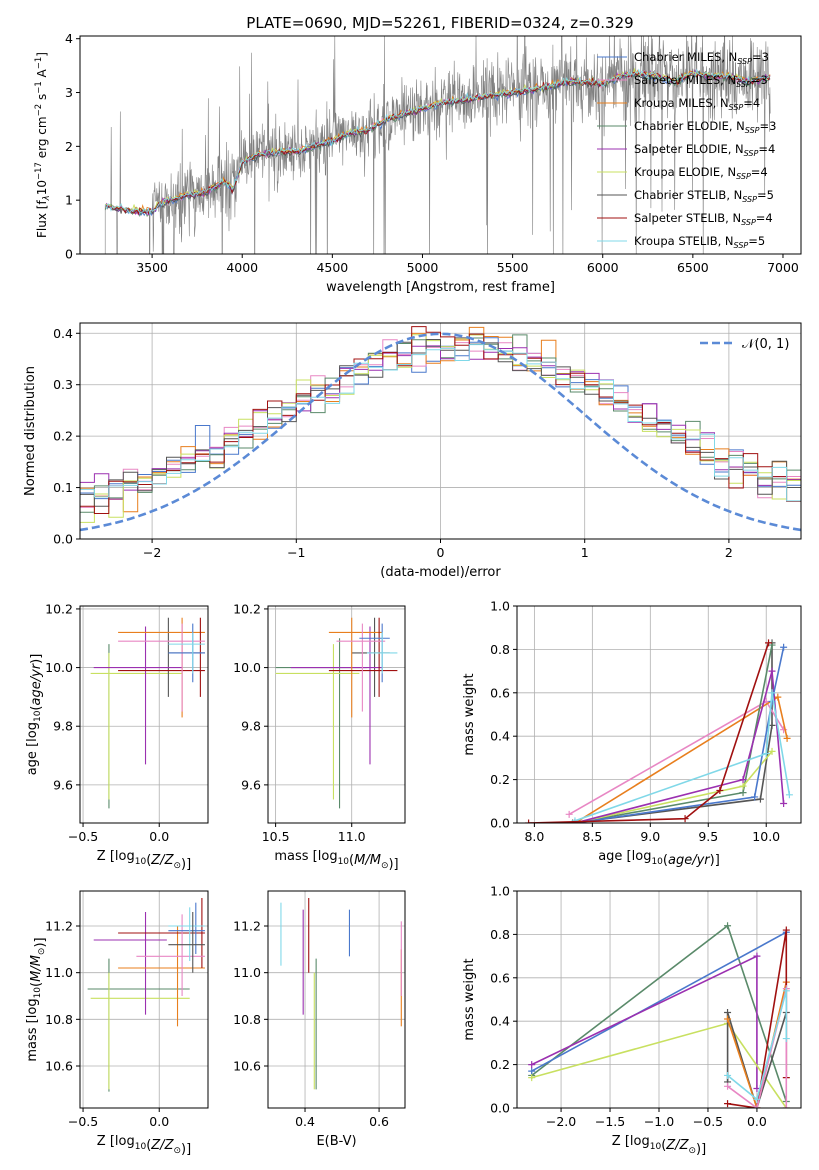 The width and height of the screenshot is (819, 1170). Describe the element at coordinates (63, 384) in the screenshot. I see `residuals-ytick-label: 0.3` at that location.